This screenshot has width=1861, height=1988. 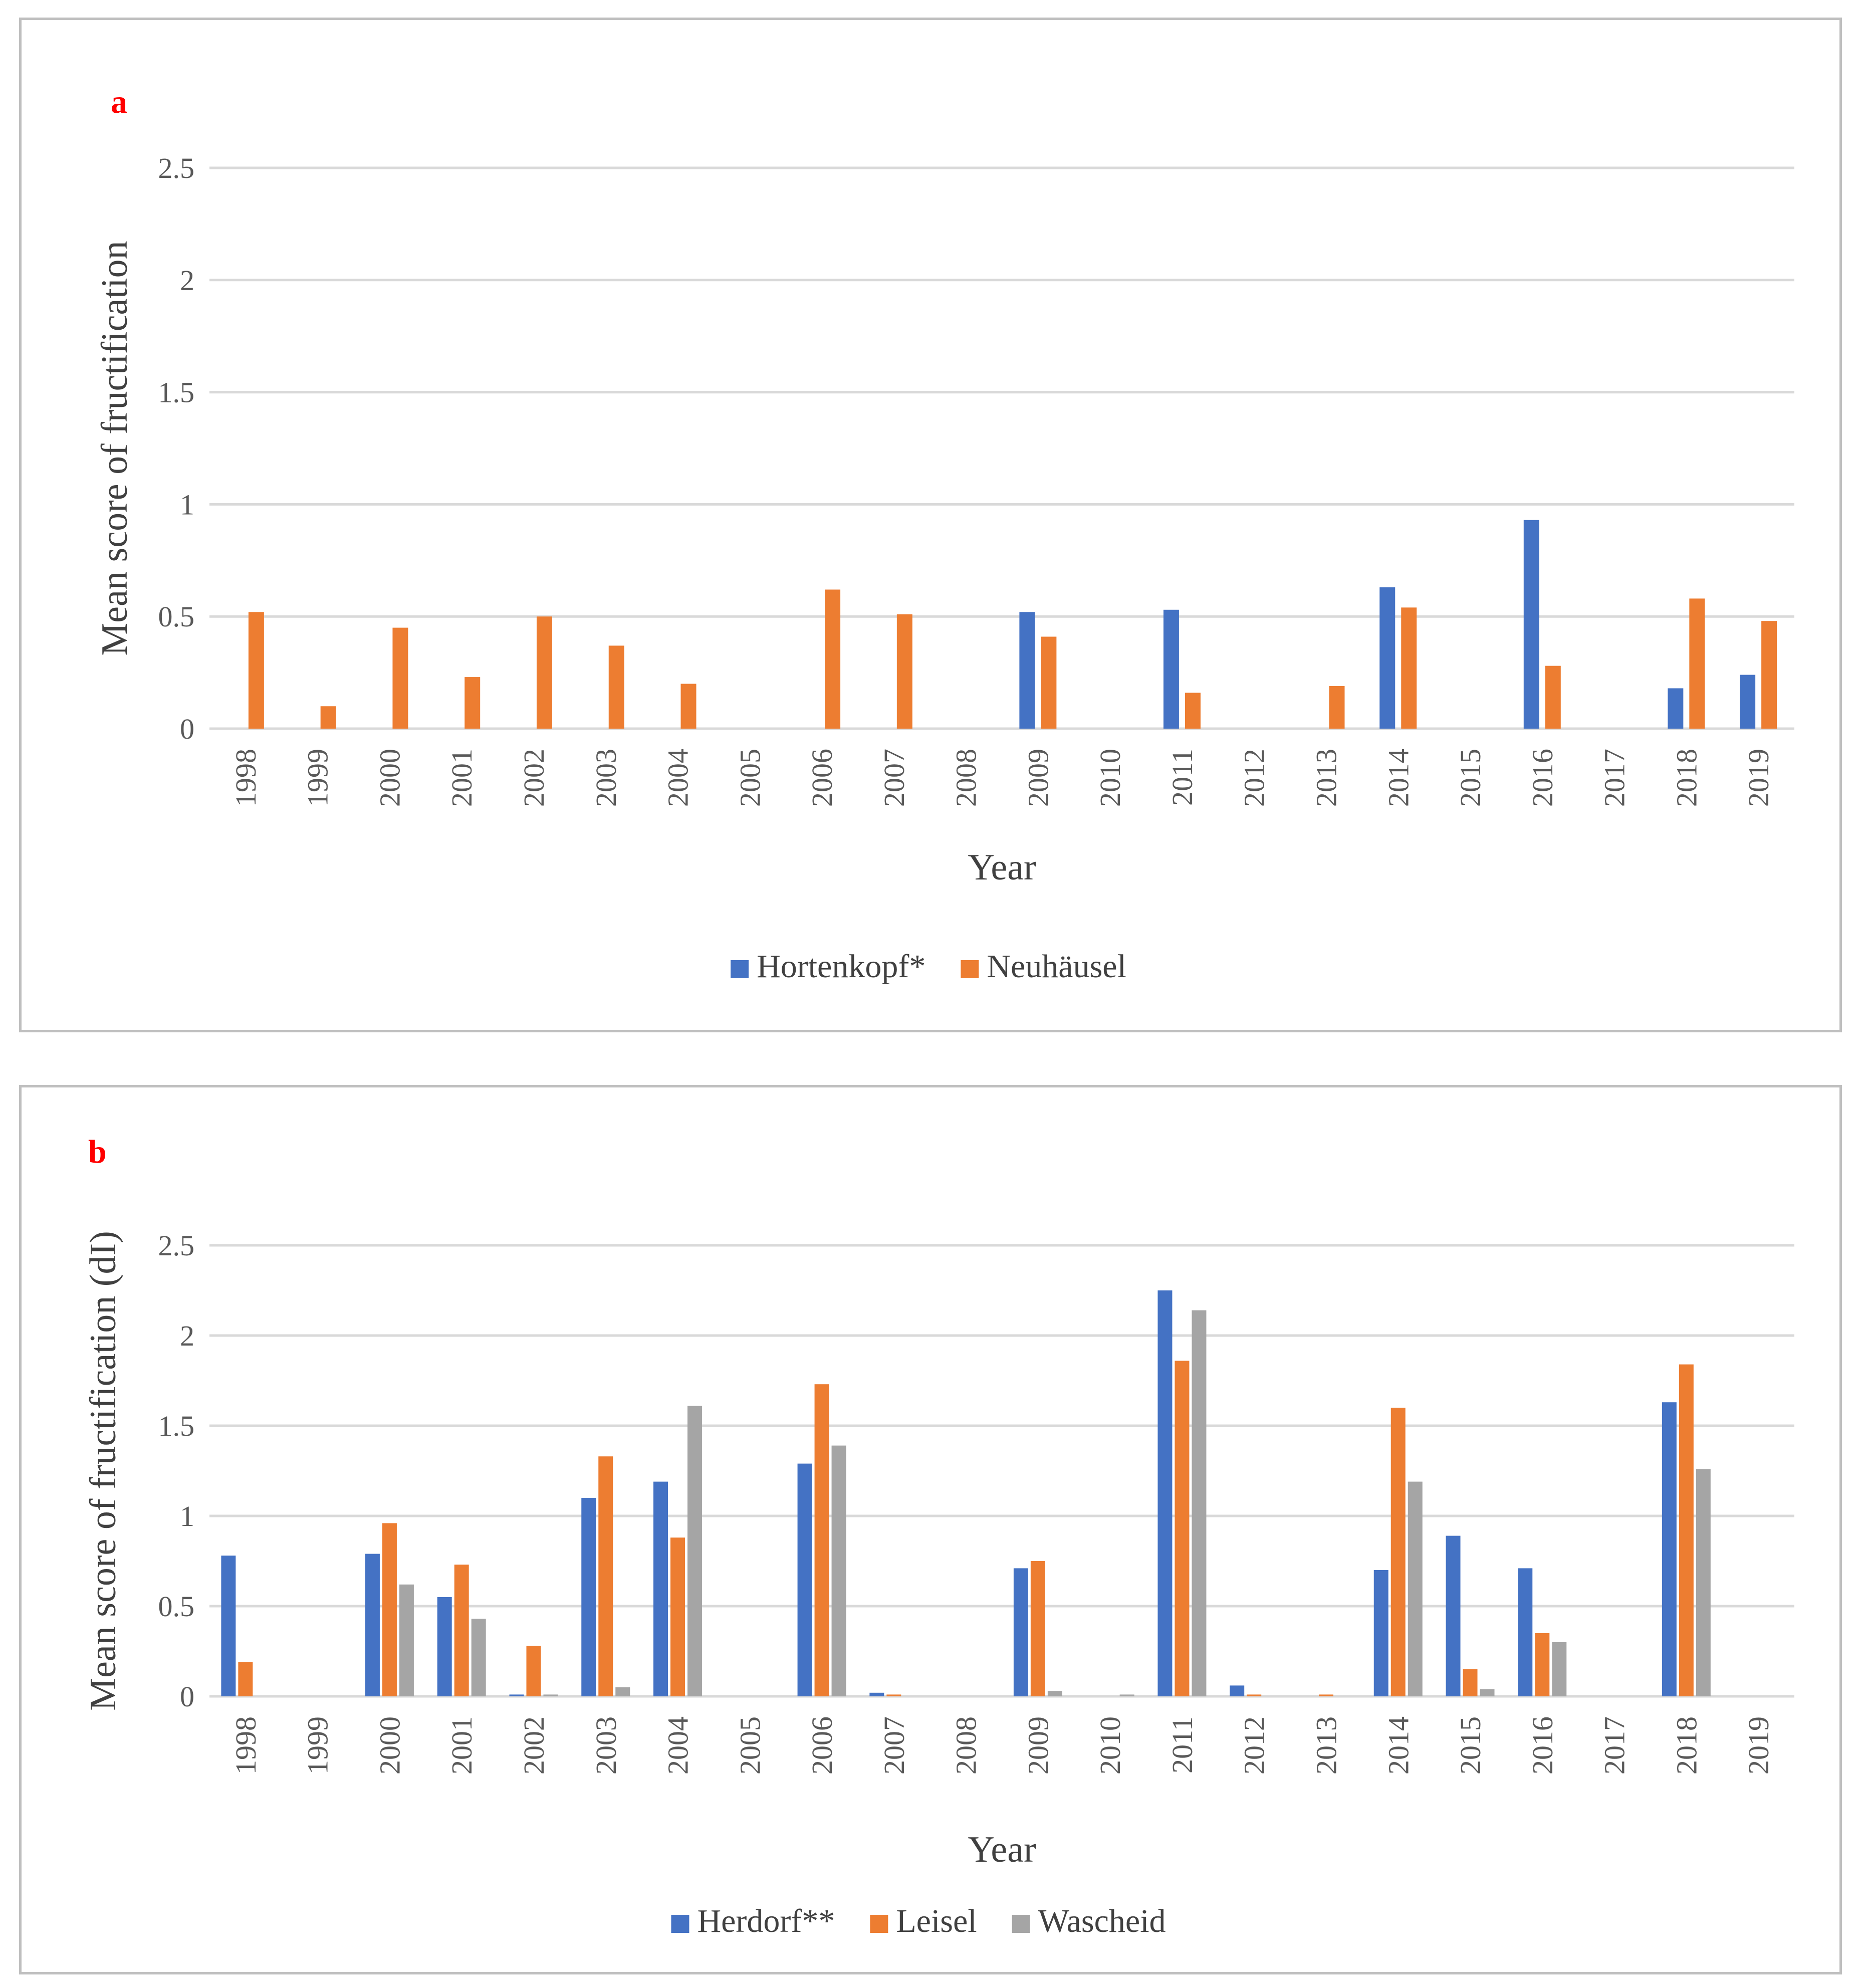 I want to click on chart-b-y-tick-label: 1.5, so click(x=176, y=1426).